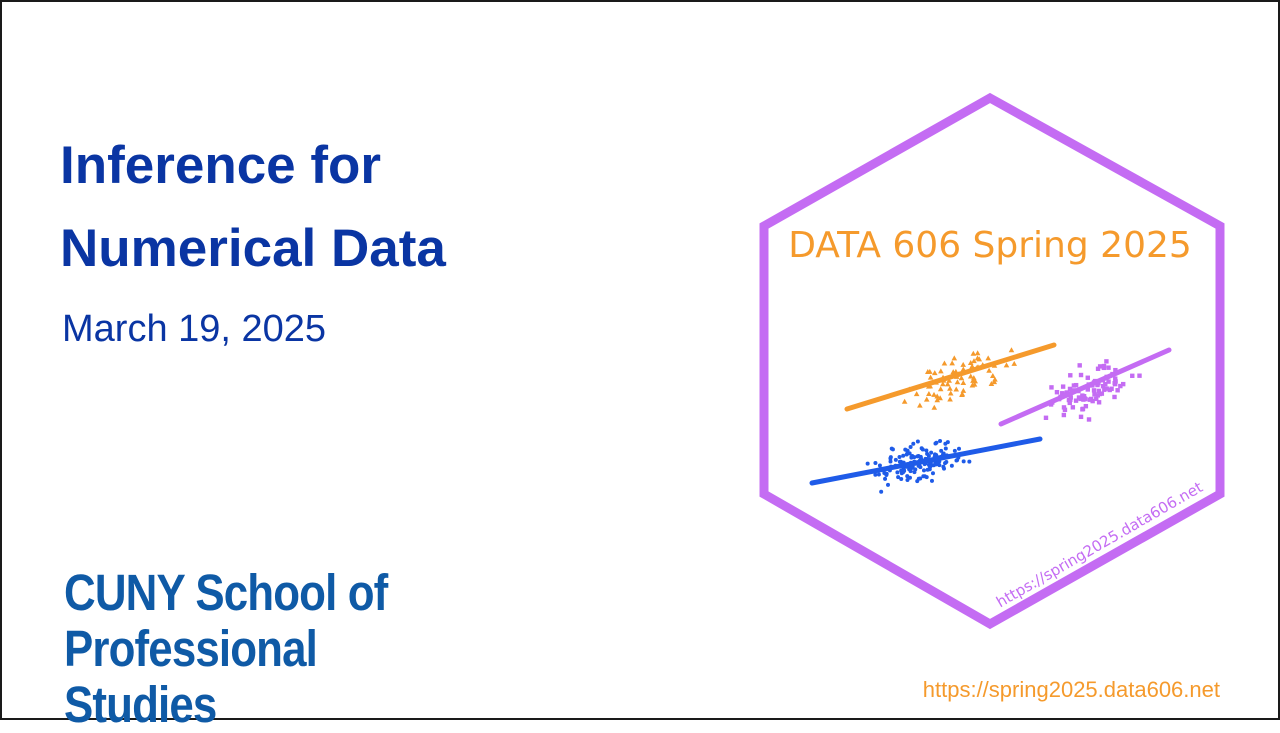  I want to click on cuny-sps-logo: CUNY School of Professional Studies, so click(266, 649).